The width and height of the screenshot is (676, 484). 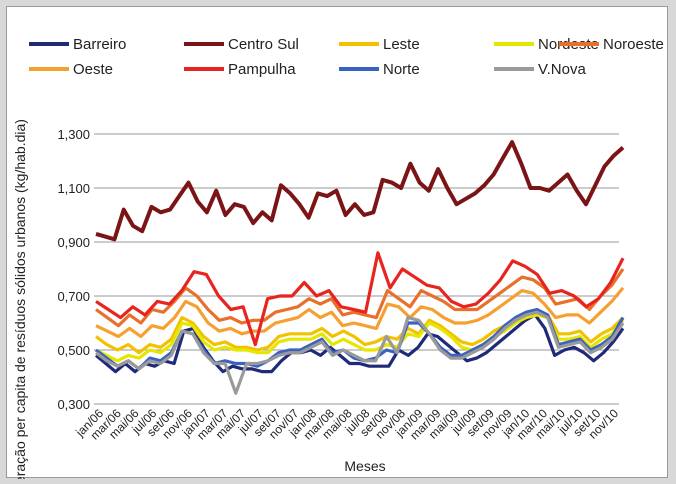 I want to click on legend-label: Noroeste, so click(x=633, y=44).